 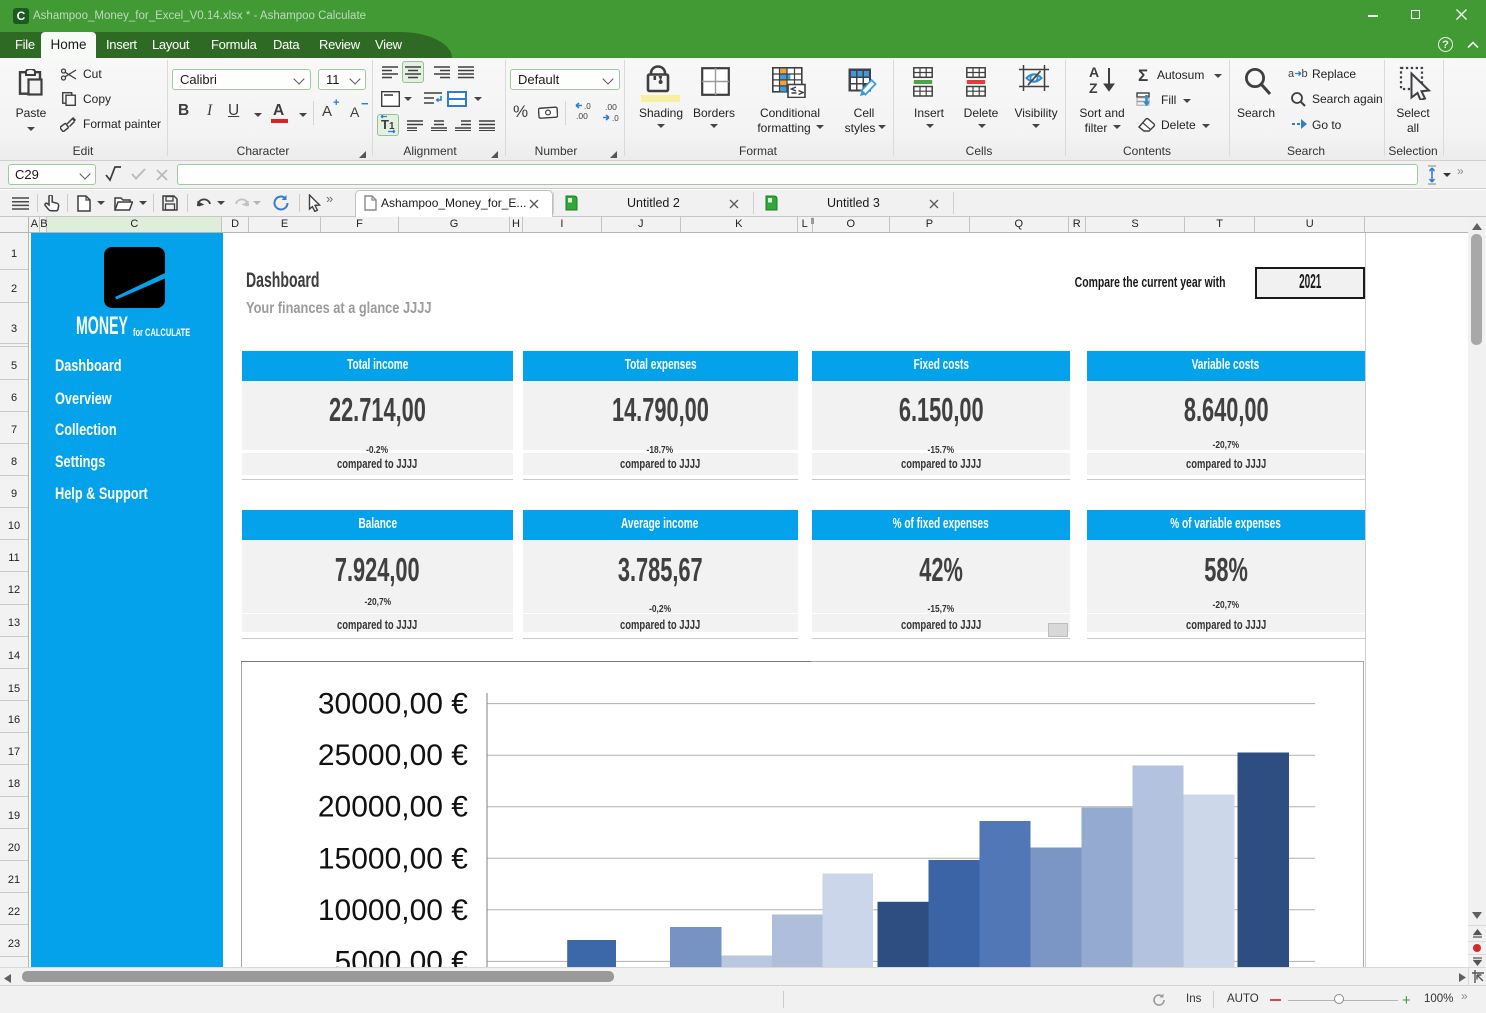 I want to click on svg-text: 15000,00 €, so click(x=393, y=858).